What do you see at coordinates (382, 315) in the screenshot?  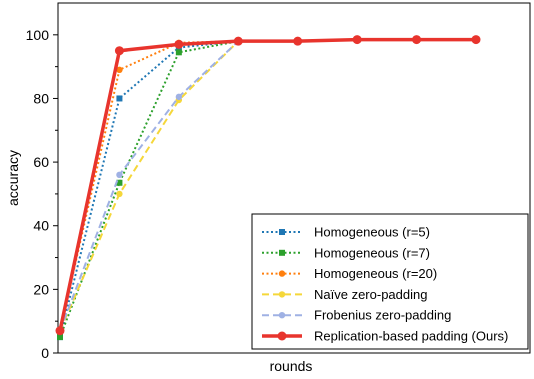 I see `legend-label: Frobenius zero-padding` at bounding box center [382, 315].